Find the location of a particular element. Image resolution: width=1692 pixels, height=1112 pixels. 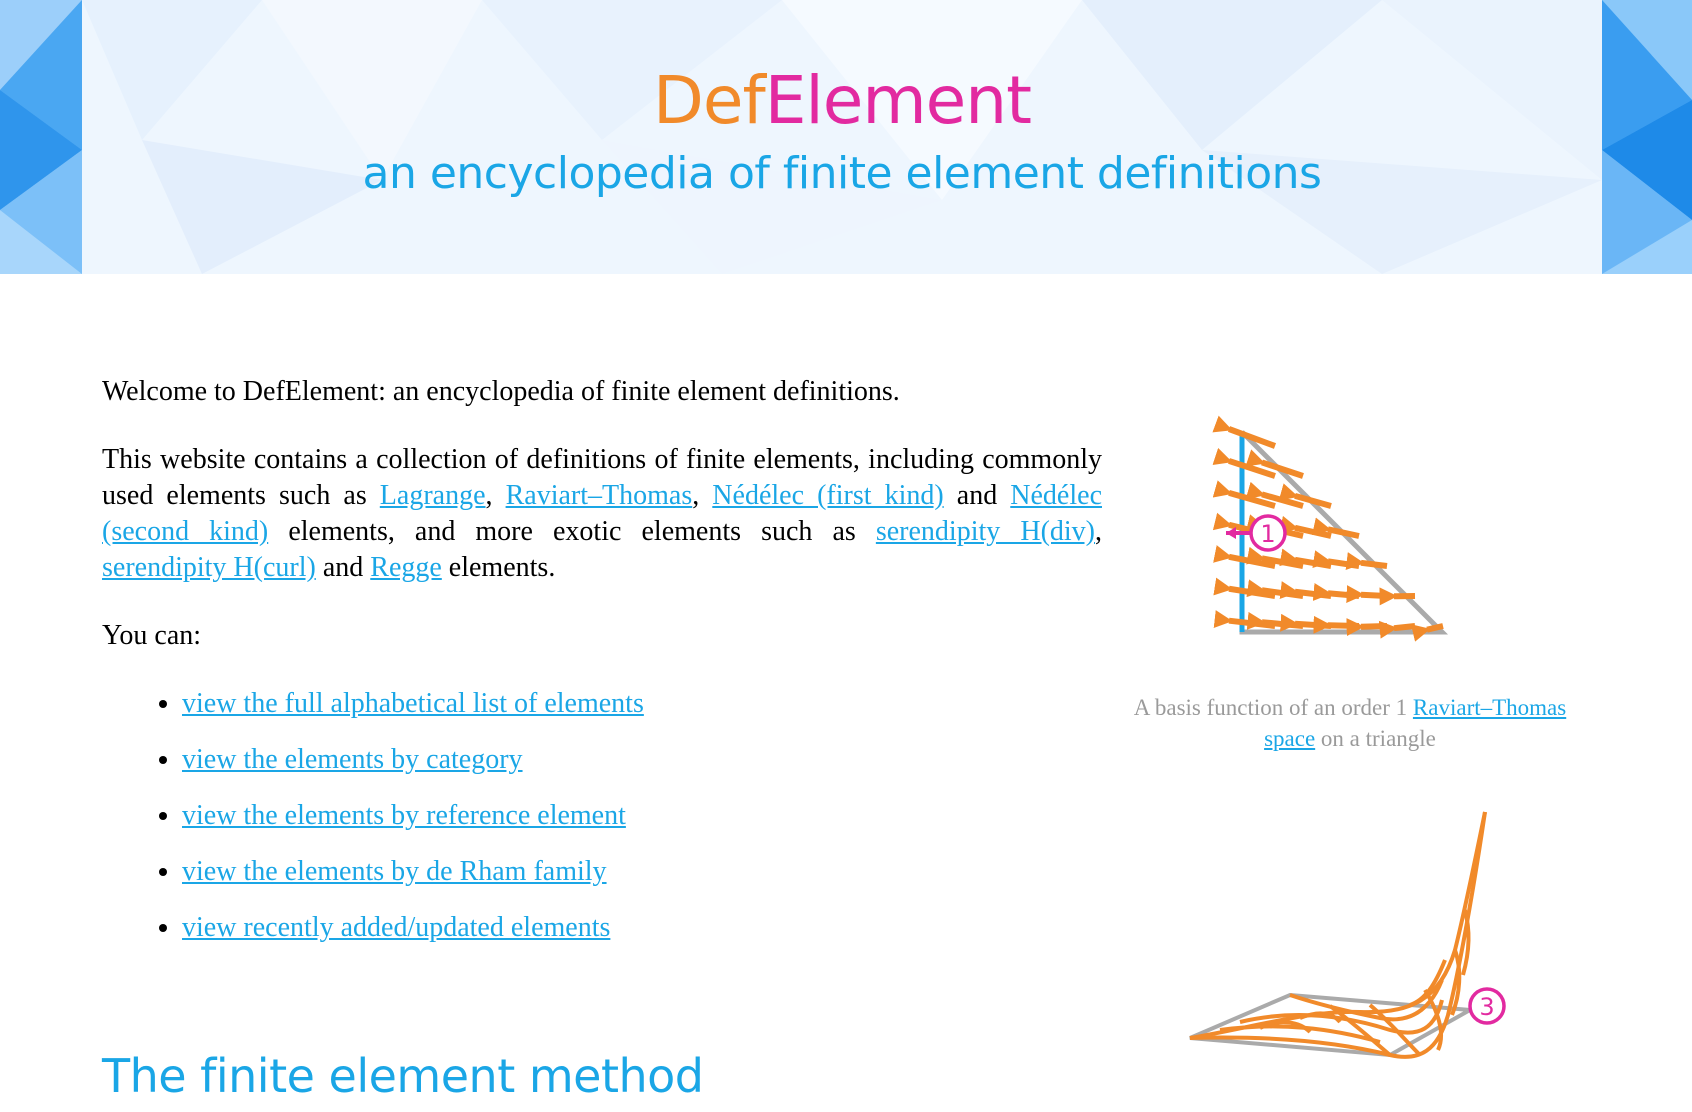

by-reference-element-link: view the elements by reference element is located at coordinates (404, 815).